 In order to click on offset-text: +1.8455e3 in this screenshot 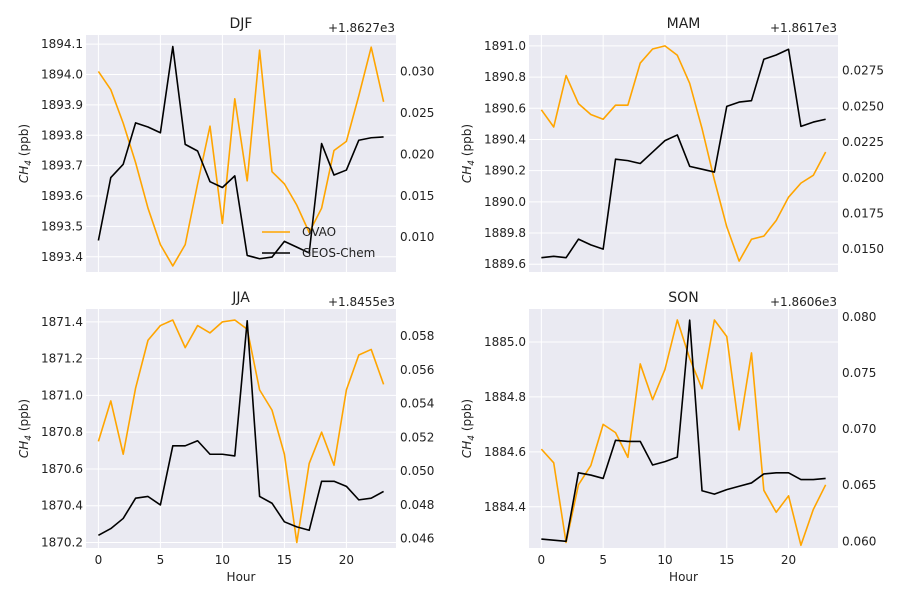, I will do `click(361, 302)`.